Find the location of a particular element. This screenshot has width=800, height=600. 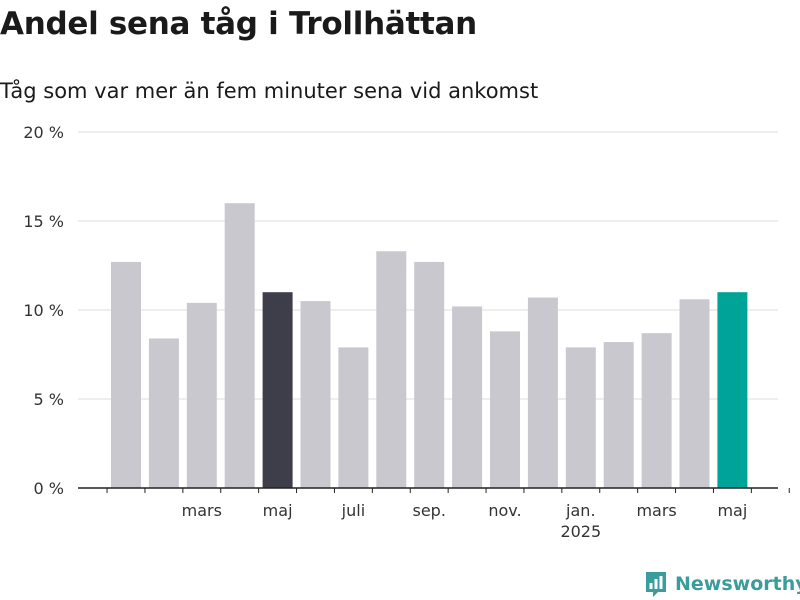

x-tick-label: sep. is located at coordinates (428, 510).